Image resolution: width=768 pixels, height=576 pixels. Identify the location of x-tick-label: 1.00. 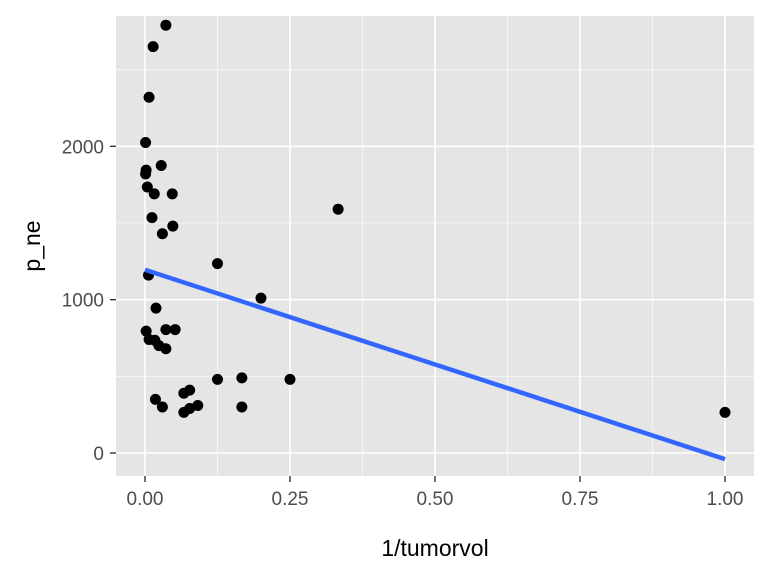
(725, 499).